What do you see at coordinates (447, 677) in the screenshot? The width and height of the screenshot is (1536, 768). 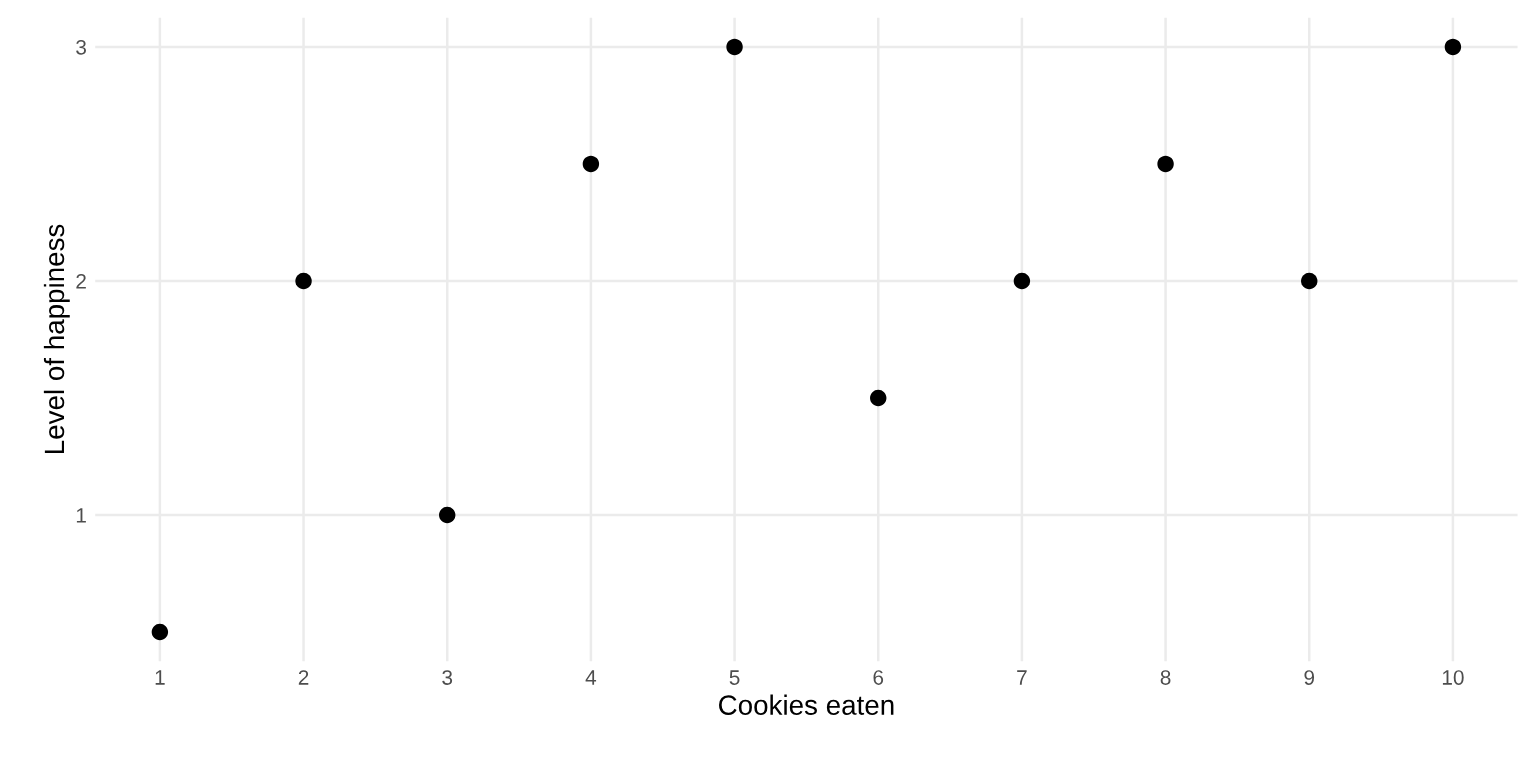 I see `x-tick-label: 3` at bounding box center [447, 677].